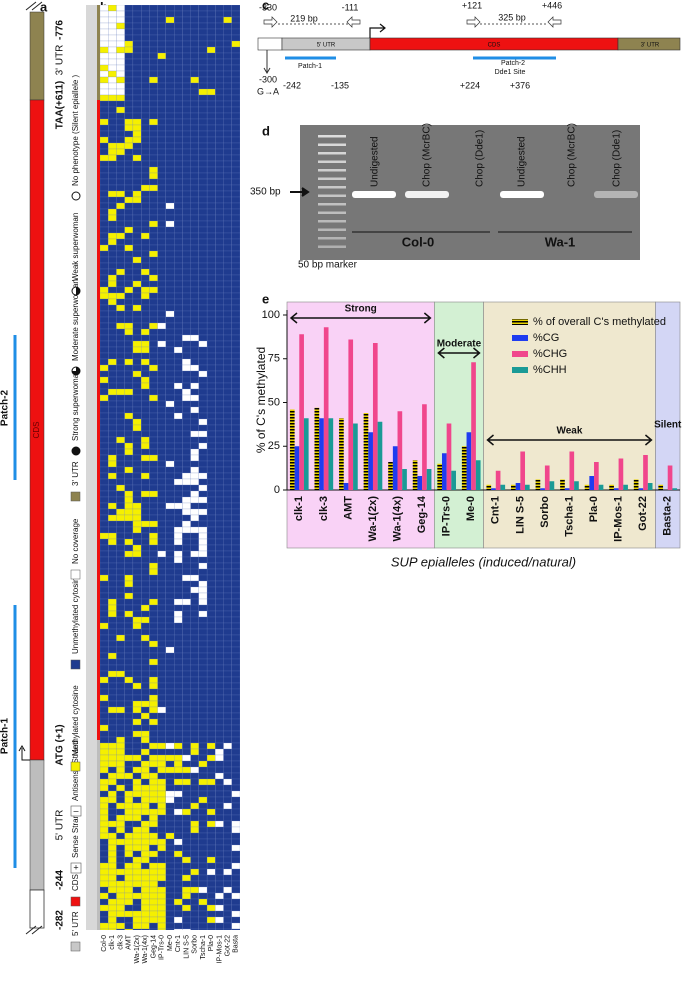  Describe the element at coordinates (37, 909) in the screenshot. I see `upstream-region` at that location.